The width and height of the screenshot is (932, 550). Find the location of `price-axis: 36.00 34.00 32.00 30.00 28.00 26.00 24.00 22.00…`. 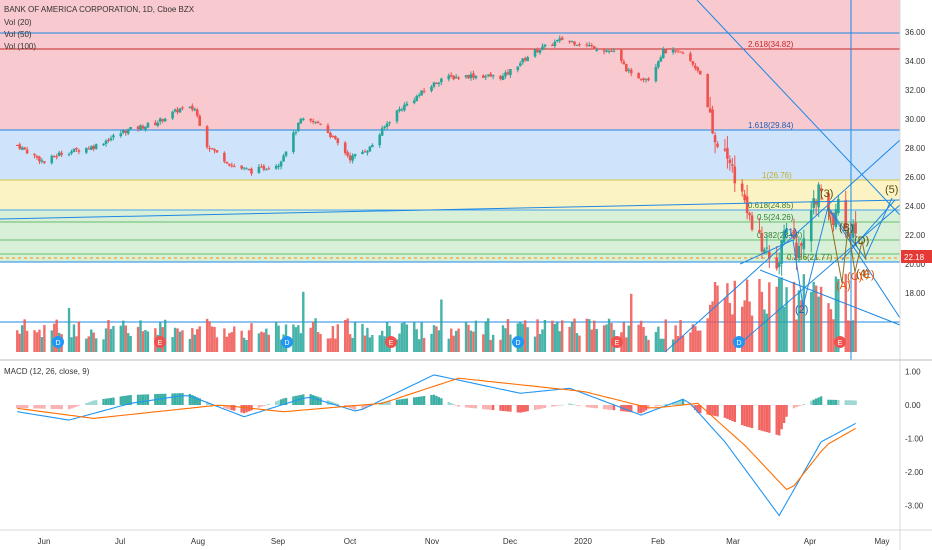

price-axis: 36.00 34.00 32.00 30.00 28.00 26.00 24.00 22.00… is located at coordinates (915, 275).